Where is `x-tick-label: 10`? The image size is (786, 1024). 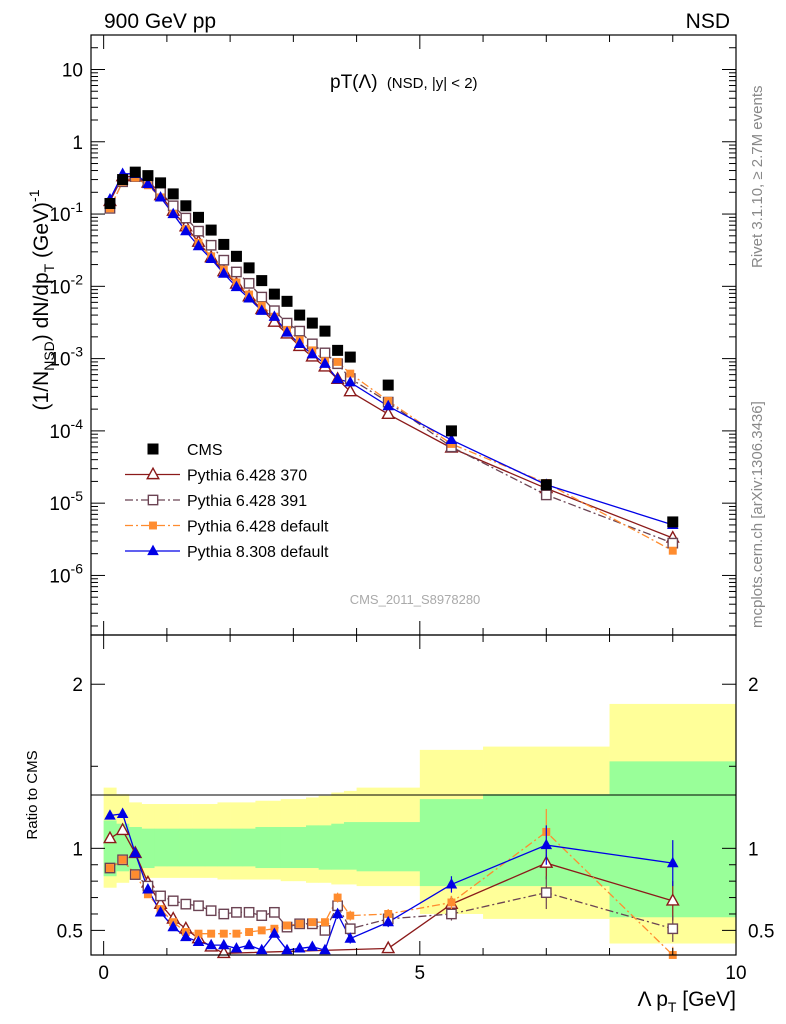 x-tick-label: 10 is located at coordinates (735, 973).